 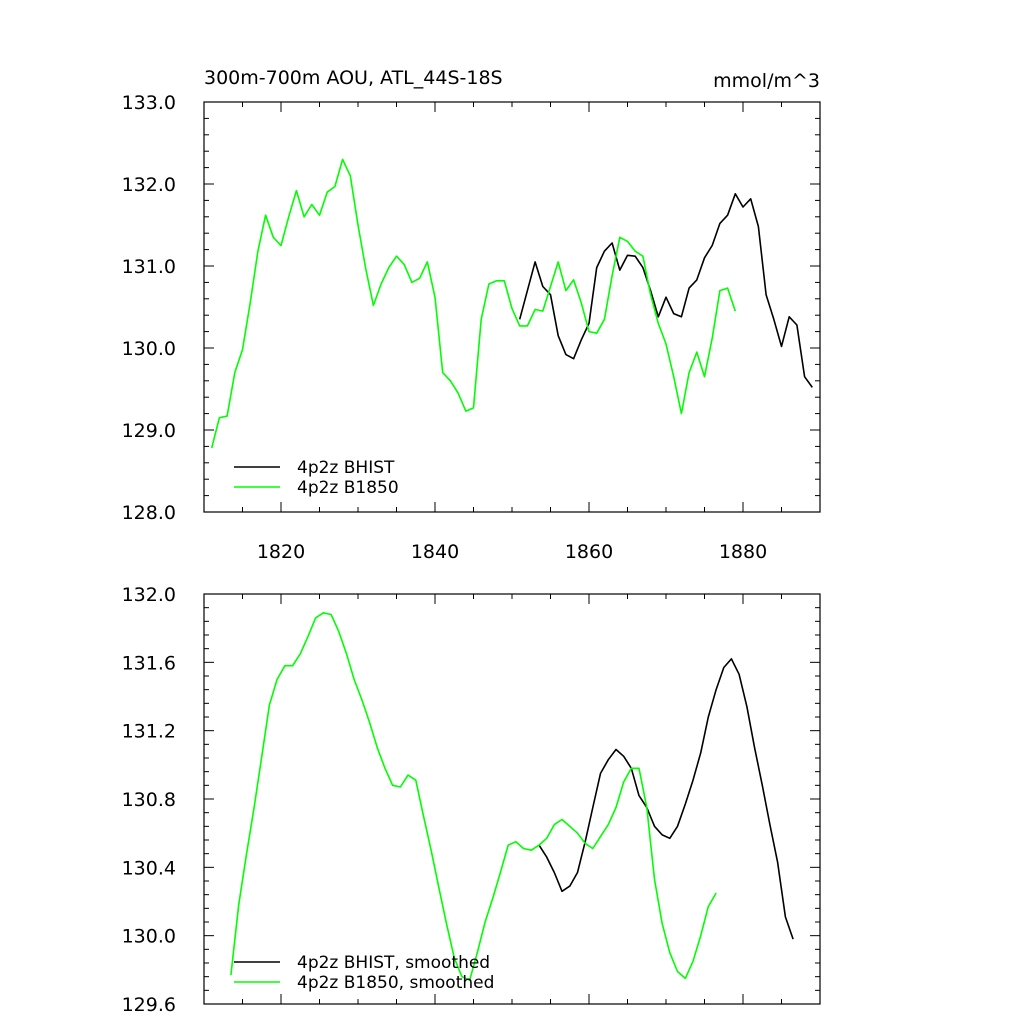 I want to click on y-tick-label: 133.0, so click(x=149, y=103).